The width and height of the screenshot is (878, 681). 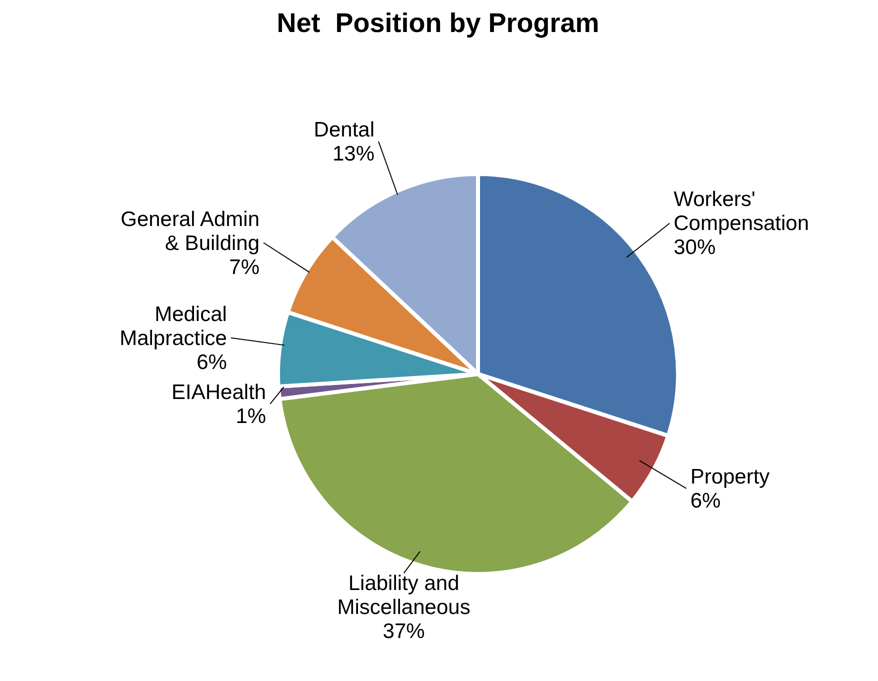 I want to click on data-label: 1%, so click(x=251, y=416).